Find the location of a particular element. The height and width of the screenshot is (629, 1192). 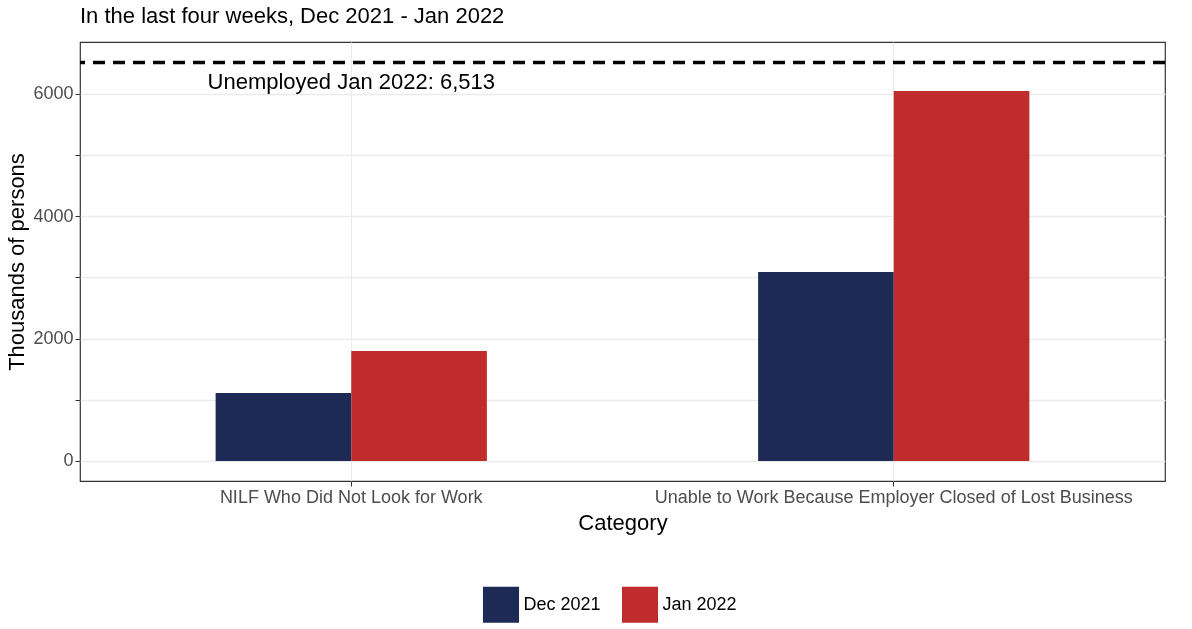

x-tick-label: Unable to Work Because Employer Closed of Lost Business is located at coordinates (893, 496).